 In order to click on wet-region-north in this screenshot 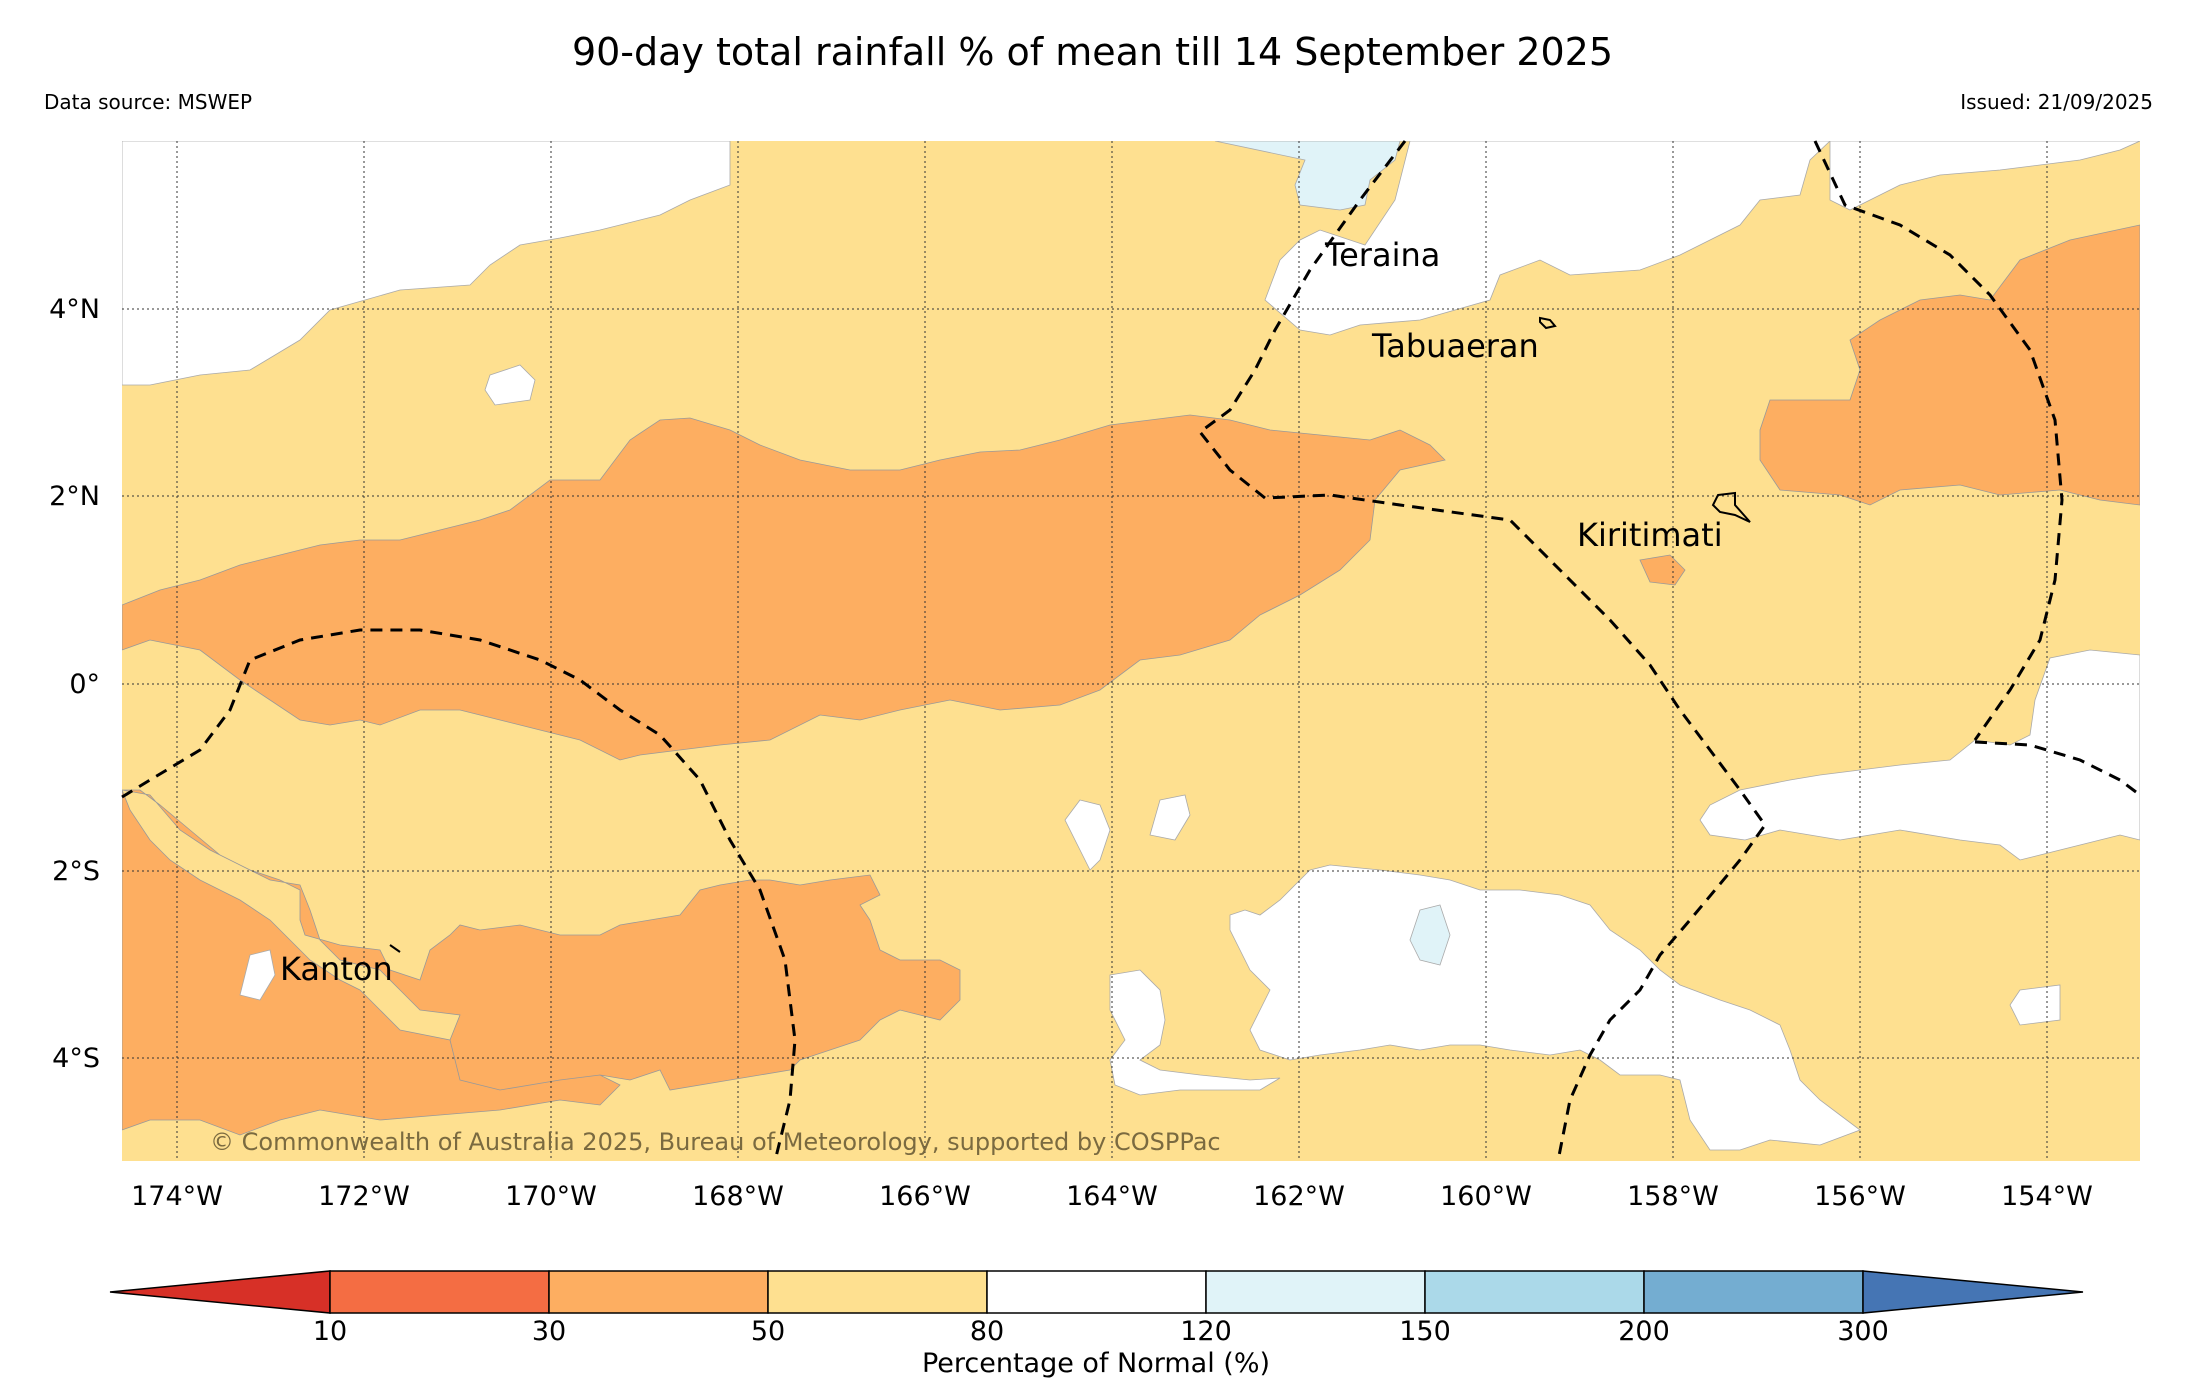, I will do `click(1307, 176)`.